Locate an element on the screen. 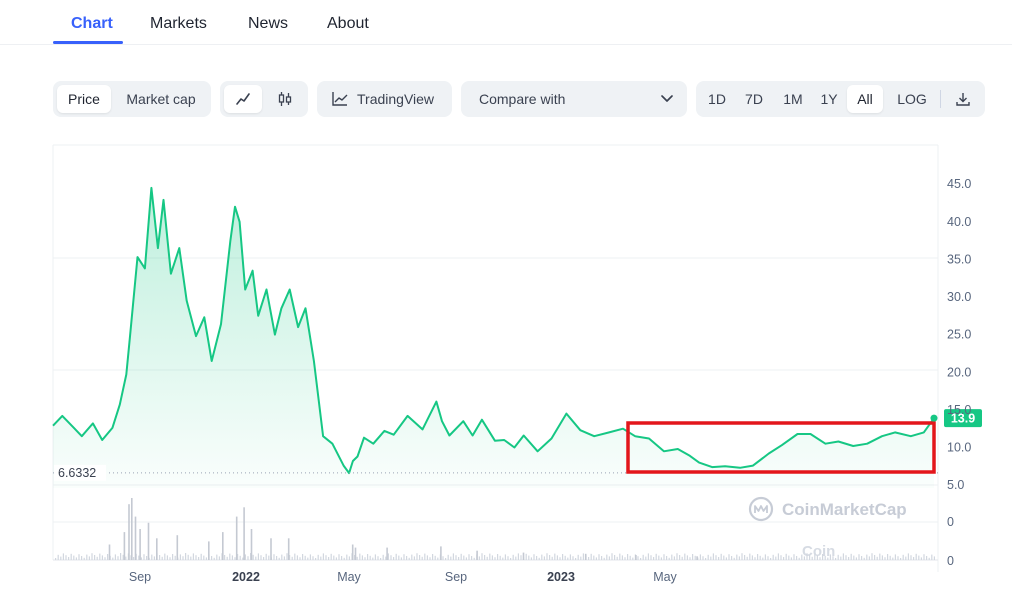 The image size is (1012, 606). tab-about: About is located at coordinates (348, 23).